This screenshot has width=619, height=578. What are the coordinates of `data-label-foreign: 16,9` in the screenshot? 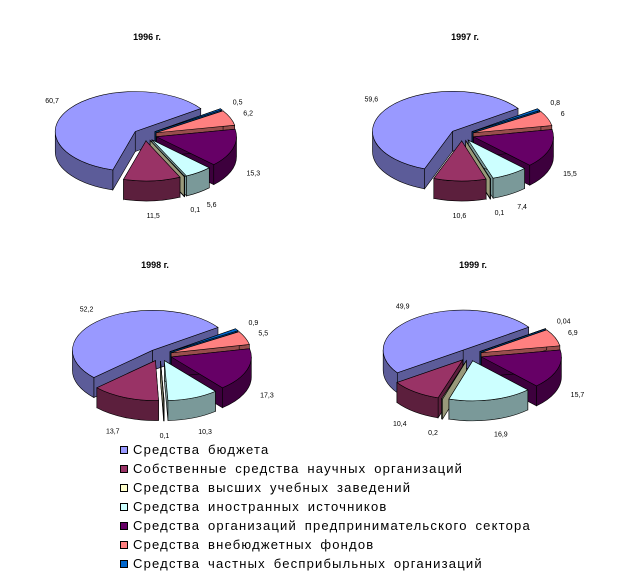 It's located at (501, 434).